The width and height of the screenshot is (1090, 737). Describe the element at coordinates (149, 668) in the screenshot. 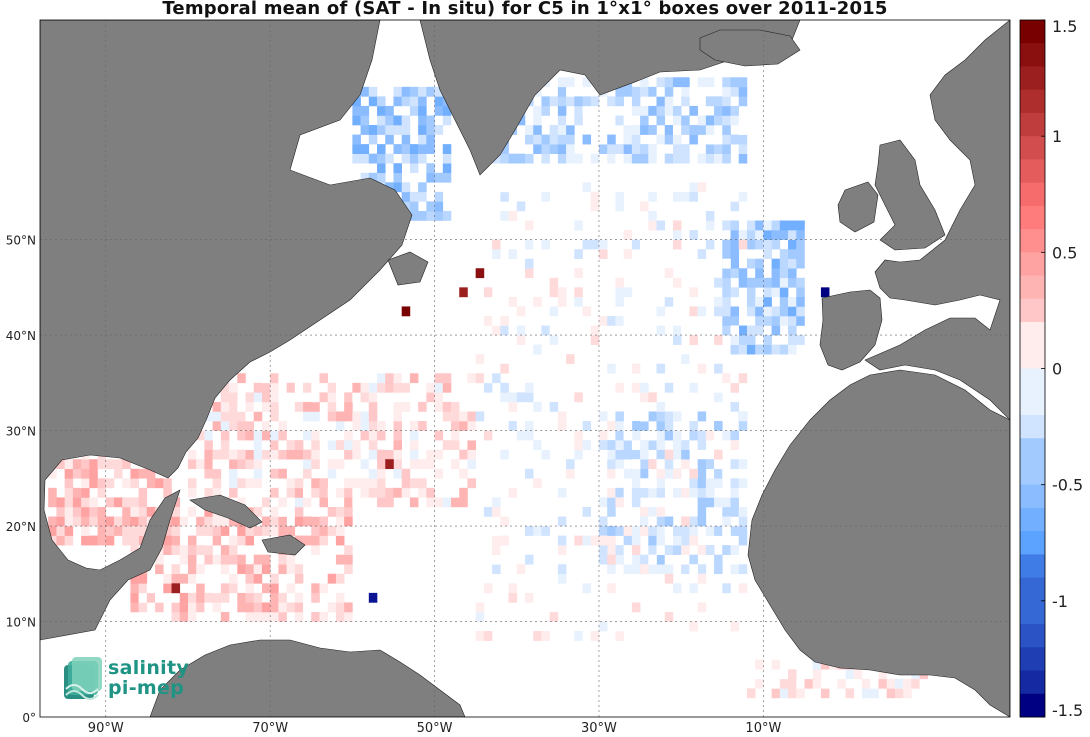

I see `logo-text-salinity: salinity` at that location.